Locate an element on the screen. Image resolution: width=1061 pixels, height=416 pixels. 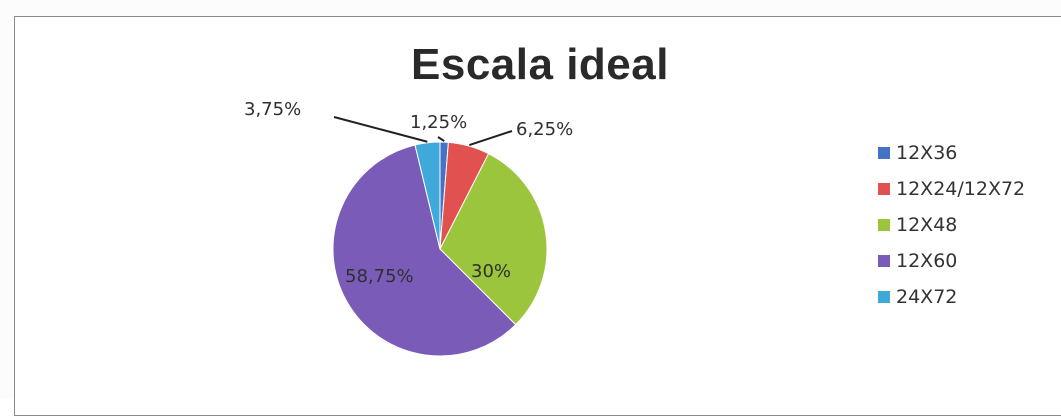
legend-item-12x24-12x72: 12X24/12X72 is located at coordinates (968, 188).